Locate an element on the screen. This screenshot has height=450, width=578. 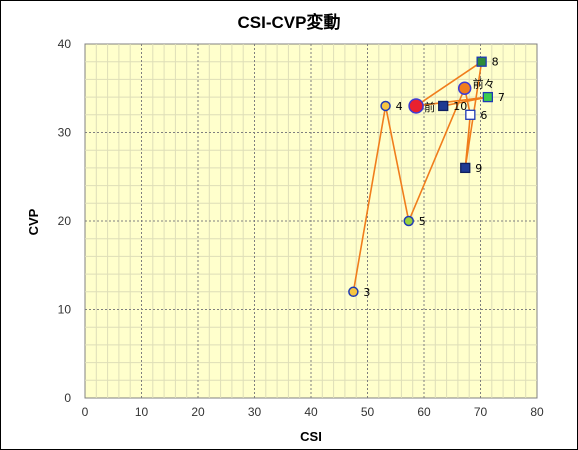
data-markers is located at coordinates (420, 177).